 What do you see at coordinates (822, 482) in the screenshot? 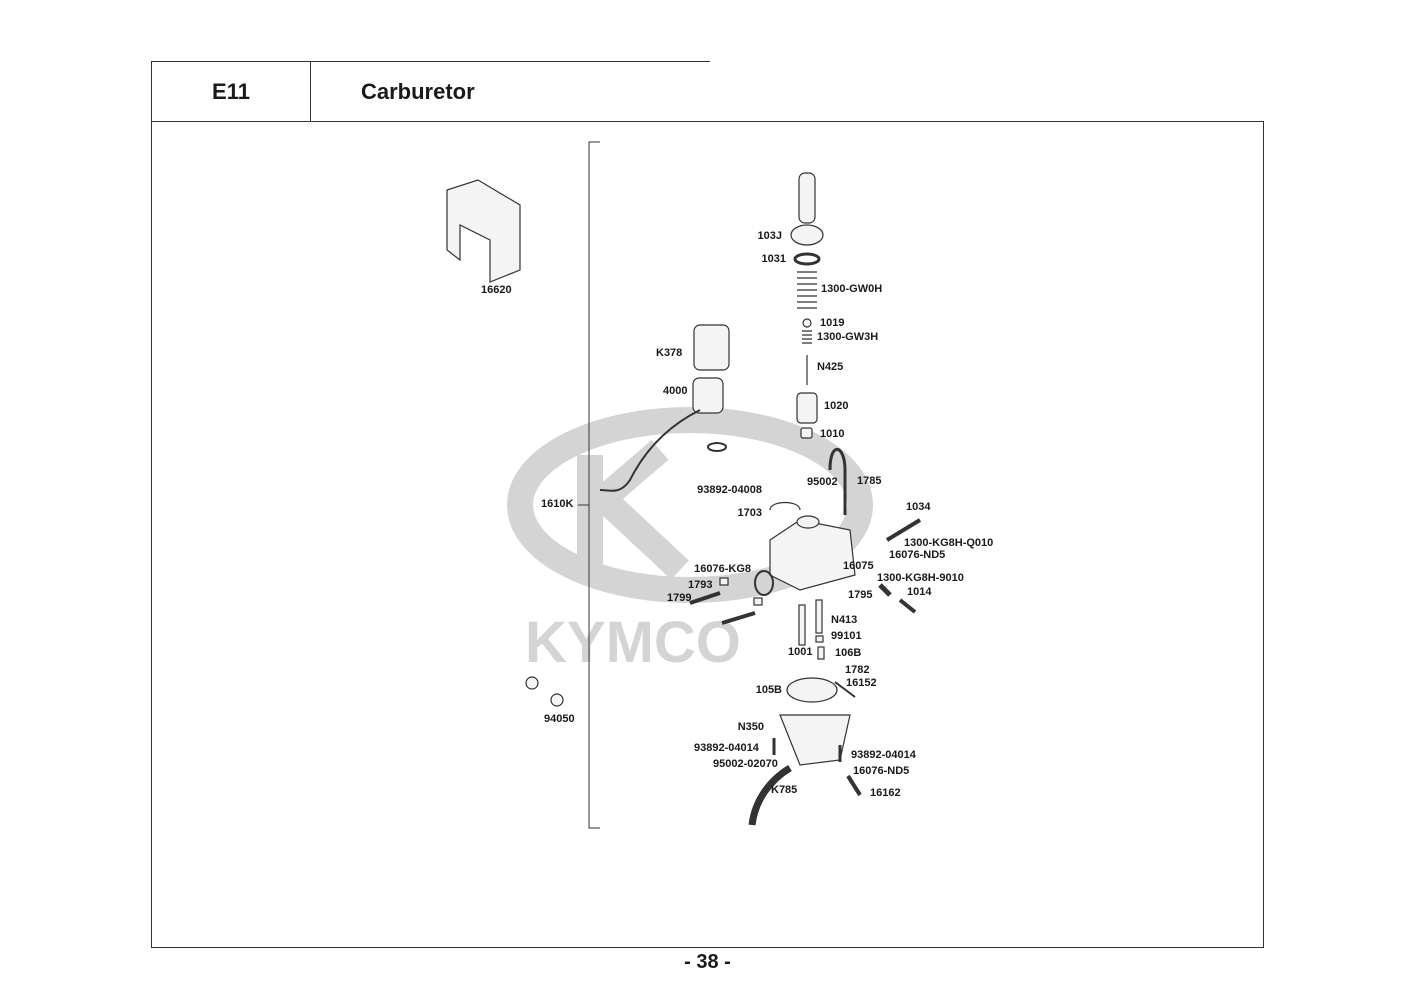
I see `part-label-95002: 95002` at bounding box center [822, 482].